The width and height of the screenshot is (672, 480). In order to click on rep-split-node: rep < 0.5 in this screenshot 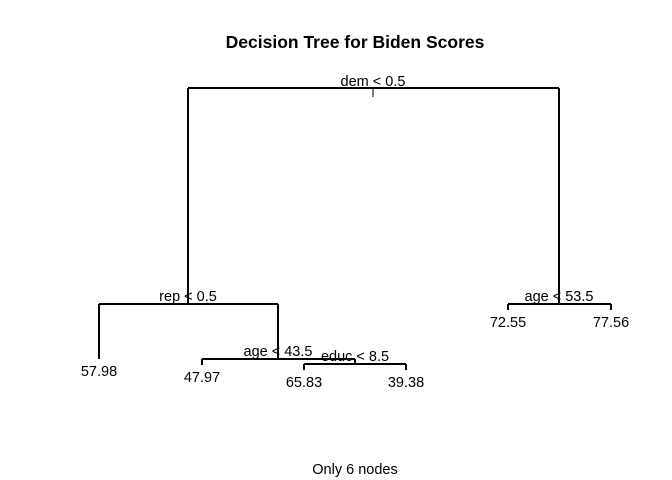, I will do `click(188, 324)`.